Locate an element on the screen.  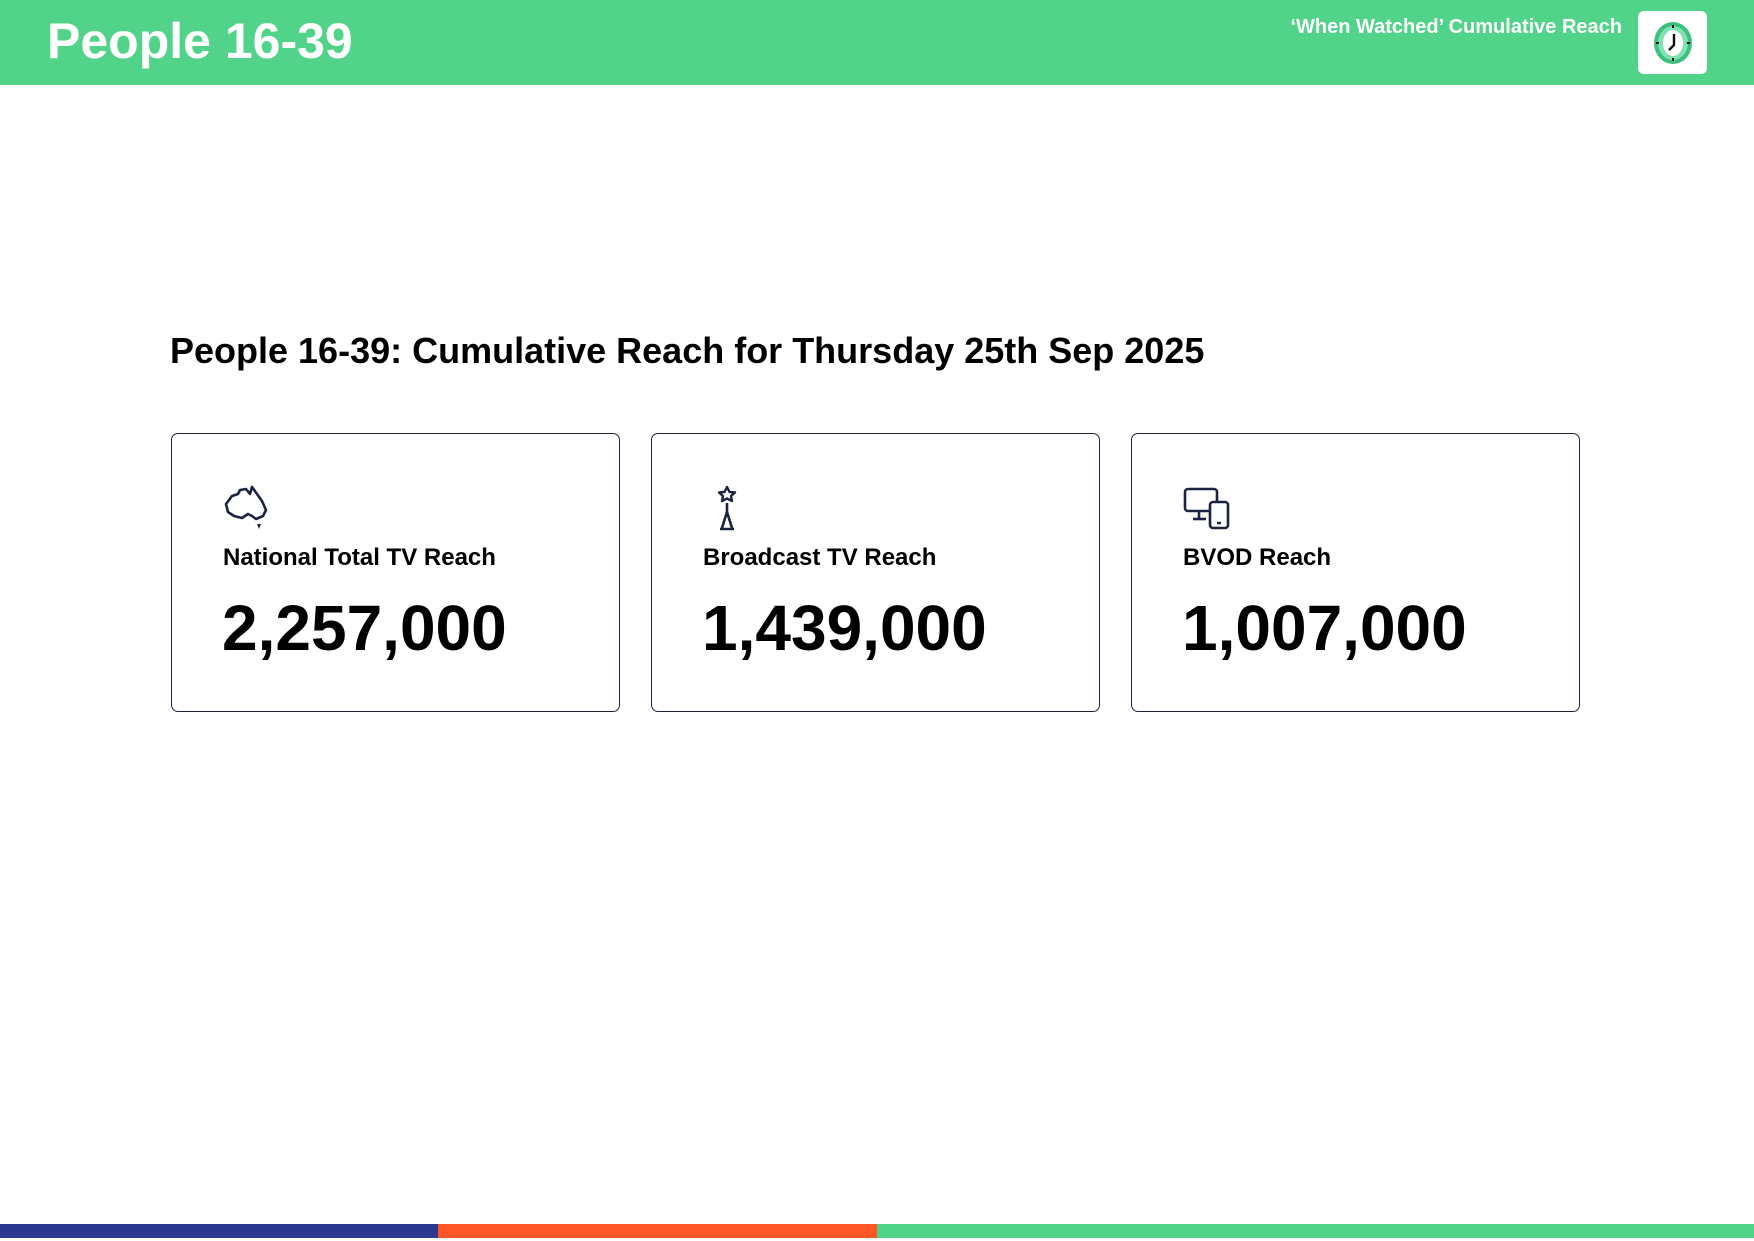
footer-bar-navy is located at coordinates (219, 1231).